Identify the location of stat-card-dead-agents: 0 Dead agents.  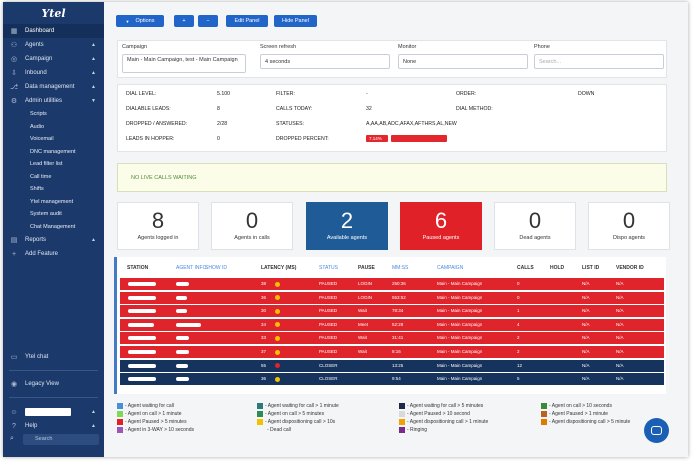
(535, 226).